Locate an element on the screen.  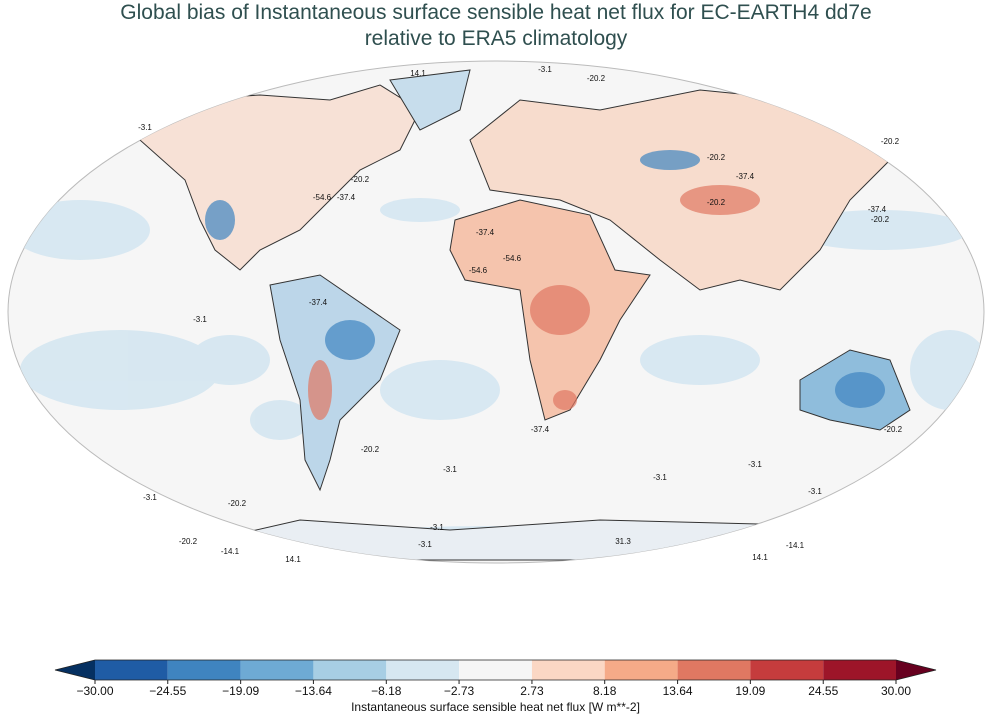
colorbar-tick-label: −24.55 is located at coordinates (167, 691).